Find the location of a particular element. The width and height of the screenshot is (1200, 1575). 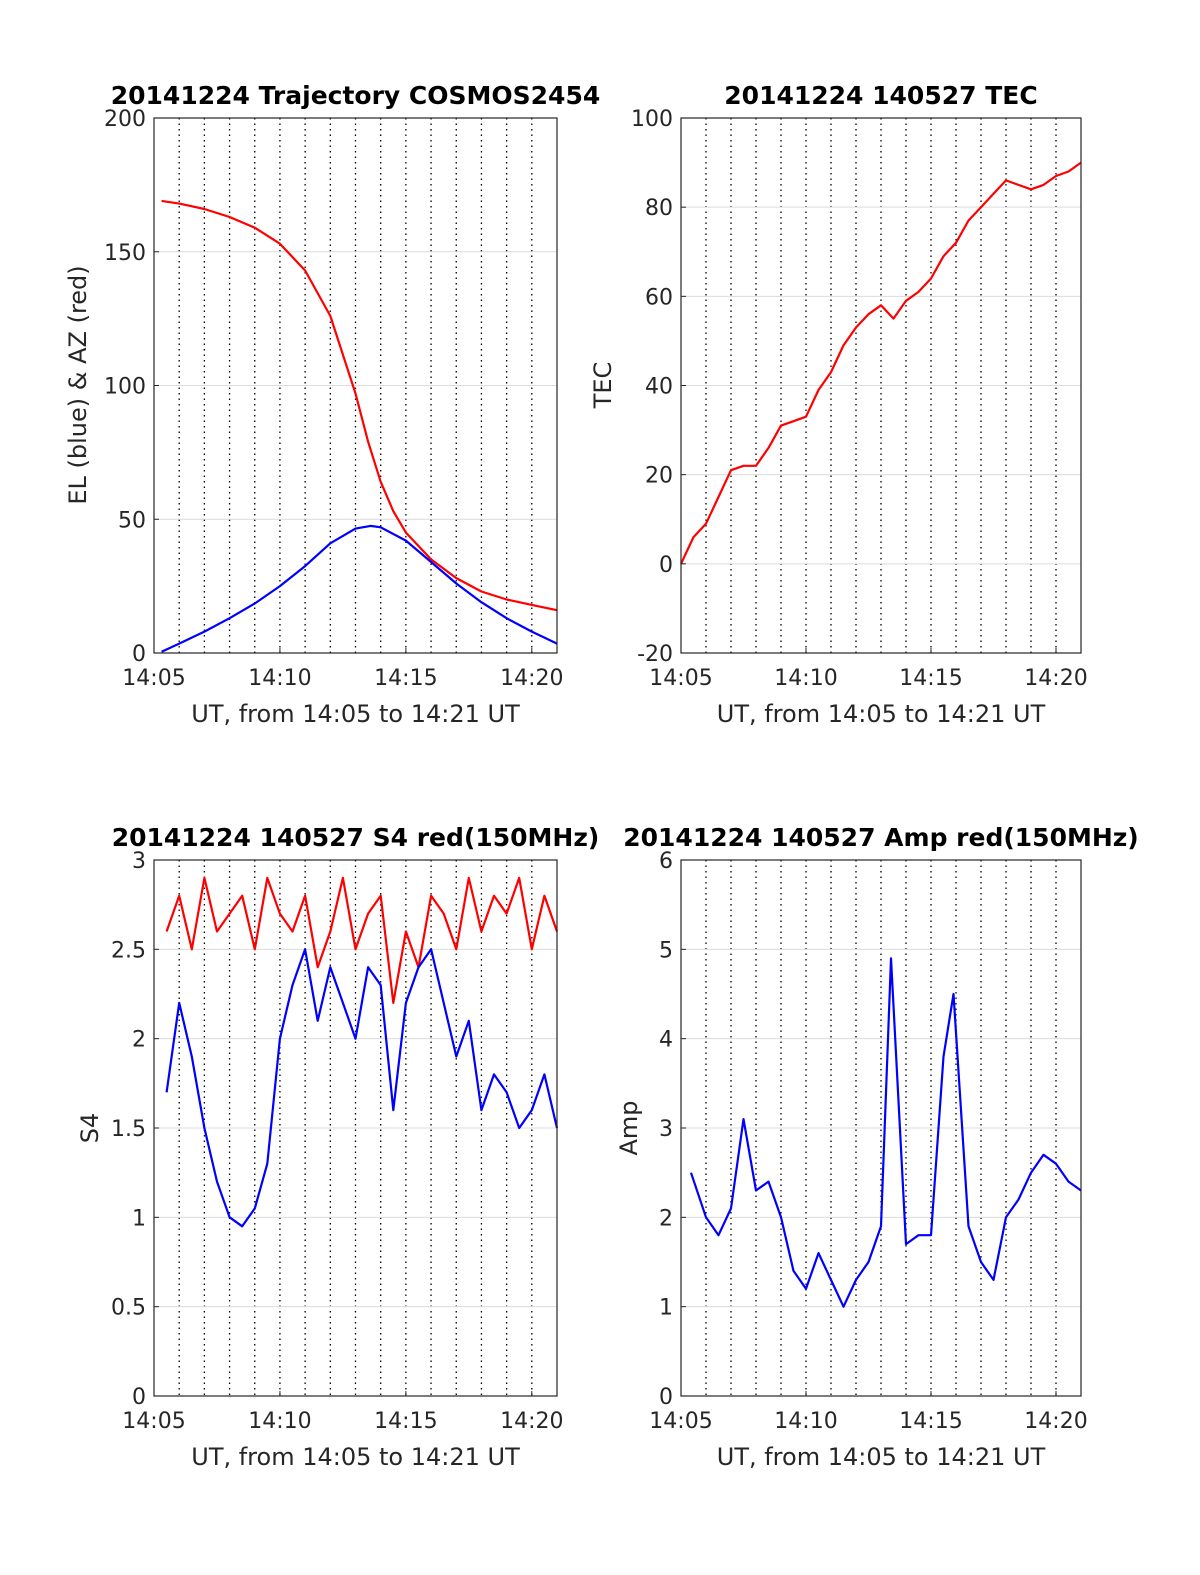

y-tick-label: 1.5 is located at coordinates (128, 1129).